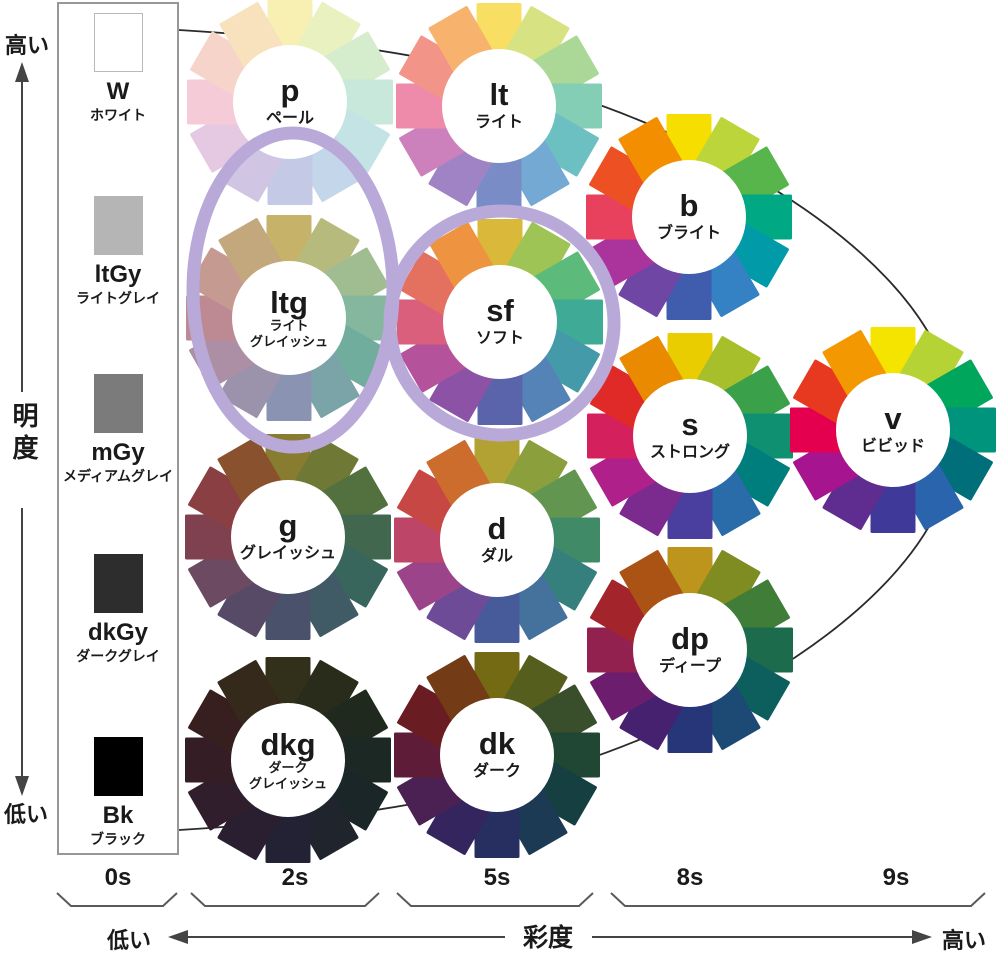 The height and width of the screenshot is (960, 996). I want to click on tone-label: b ブライト, so click(689, 217).